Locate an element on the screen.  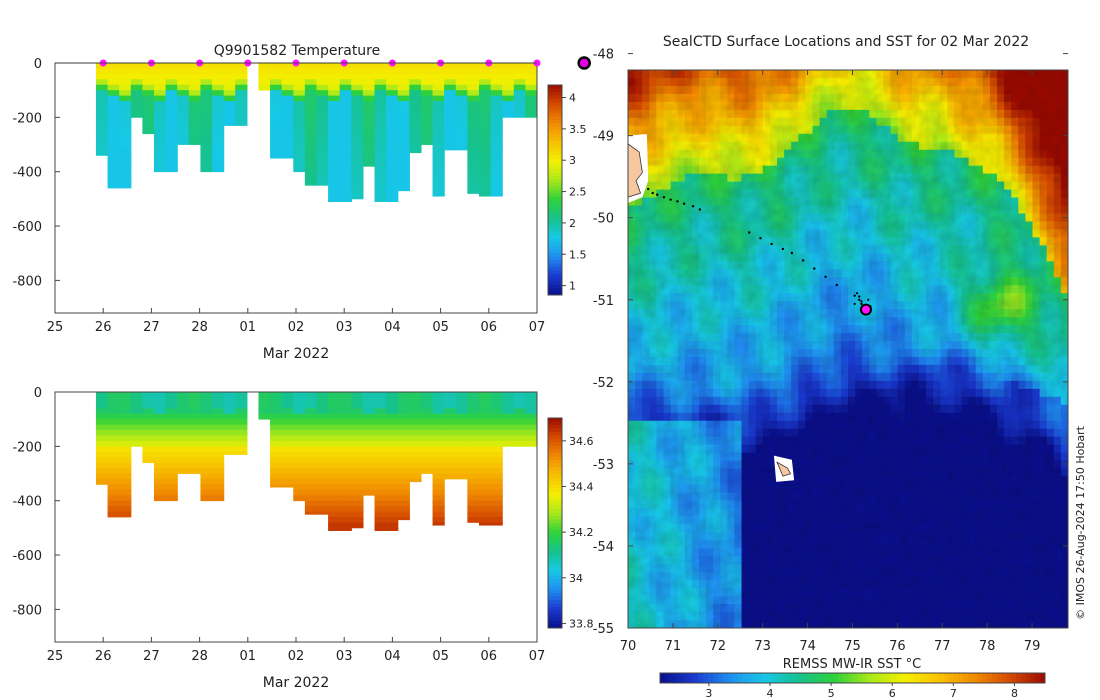
y-tick-label: -400 is located at coordinates (27, 502).